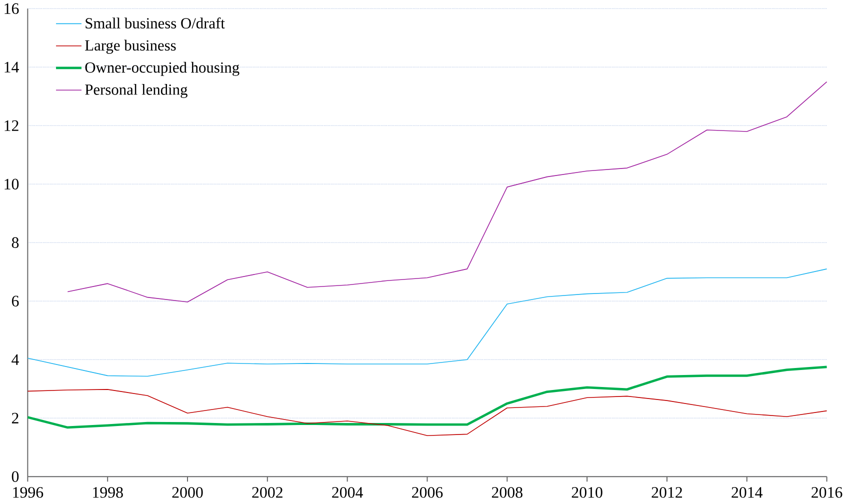 The width and height of the screenshot is (846, 501). I want to click on y-tick-label: 12, so click(11, 125).